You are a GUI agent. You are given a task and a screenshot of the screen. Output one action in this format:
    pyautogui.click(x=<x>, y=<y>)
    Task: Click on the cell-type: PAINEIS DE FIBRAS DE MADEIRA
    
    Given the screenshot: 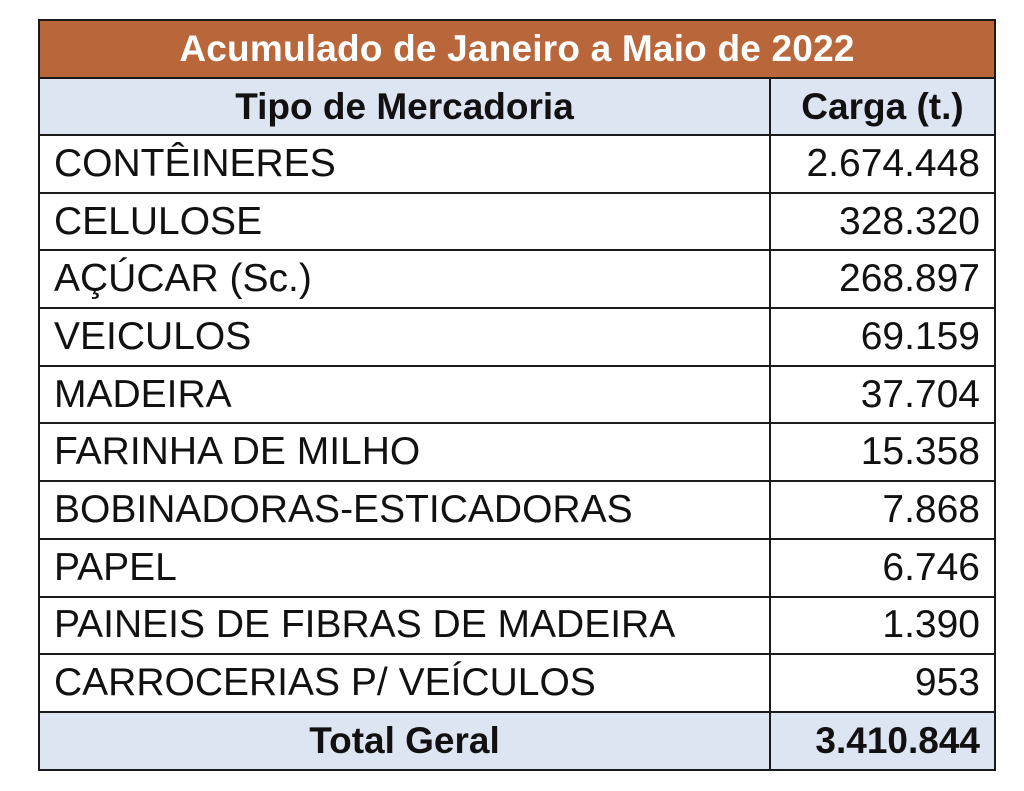 What is the action you would take?
    pyautogui.click(x=404, y=625)
    